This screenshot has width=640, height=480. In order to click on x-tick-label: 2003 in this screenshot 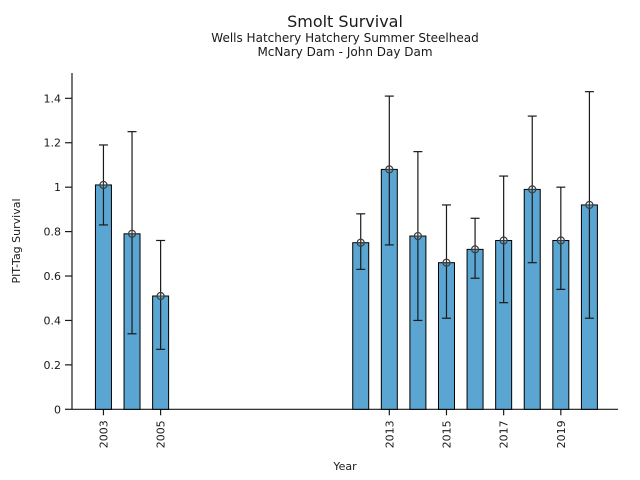, I will do `click(103, 434)`.